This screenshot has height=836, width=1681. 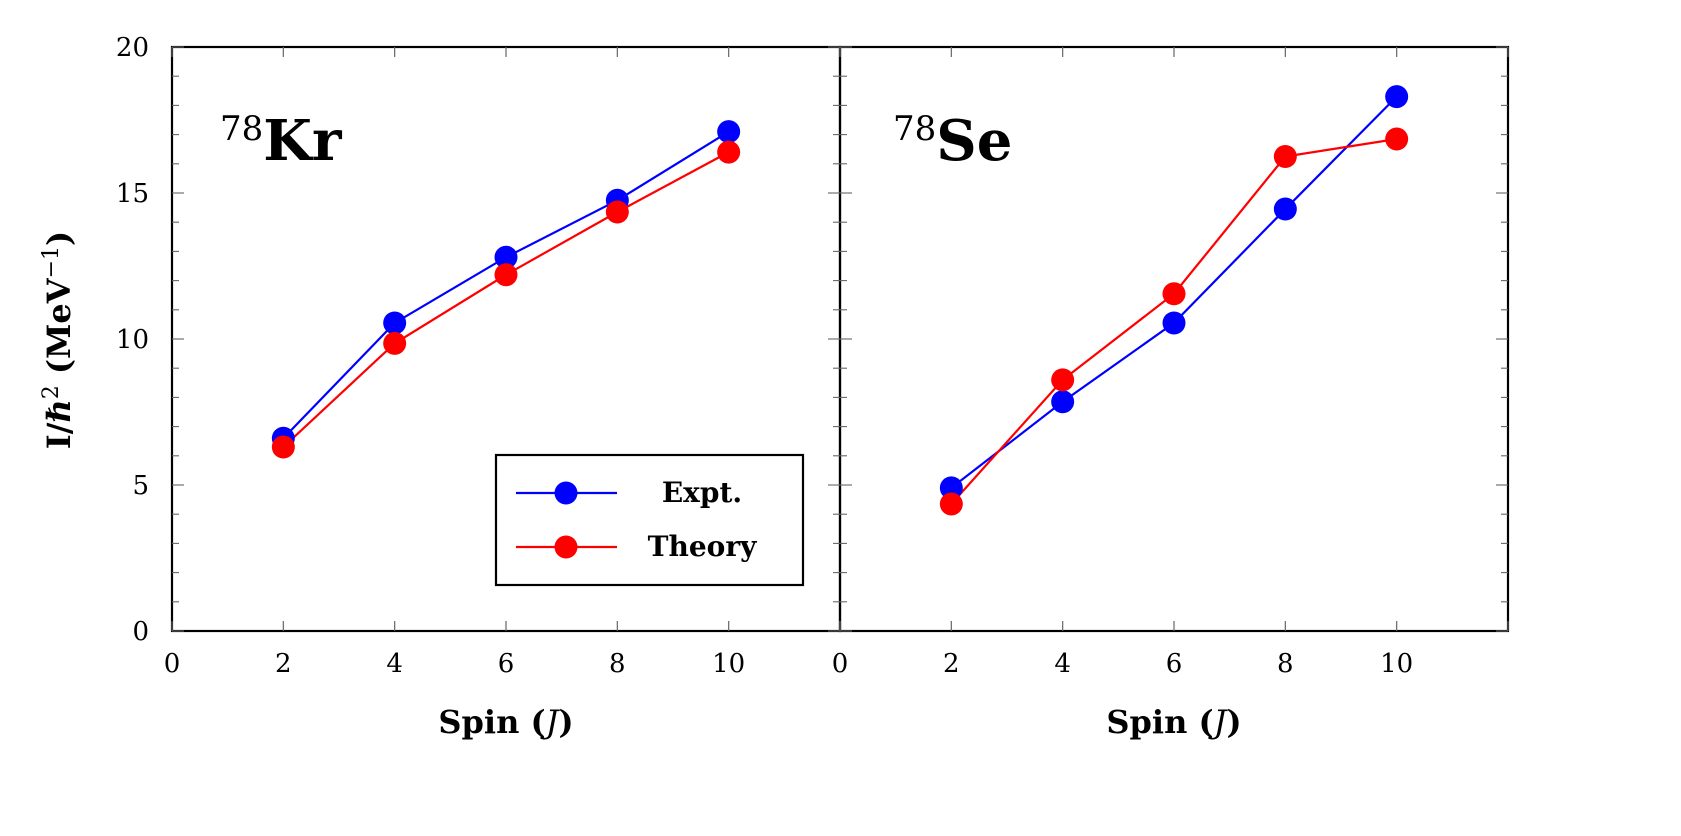 What do you see at coordinates (140, 632) in the screenshot?
I see `y-tick-label: 0` at bounding box center [140, 632].